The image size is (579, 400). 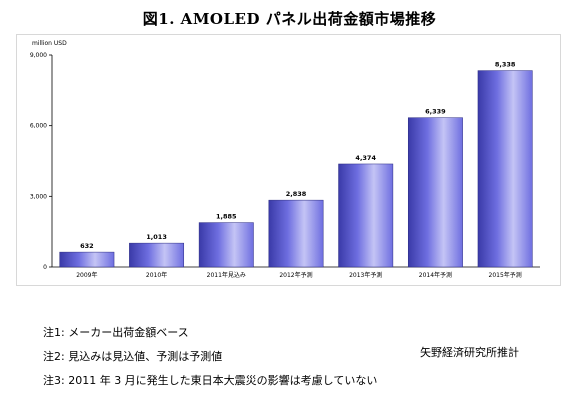 I want to click on bar-value-label: 1,885, so click(x=226, y=217).